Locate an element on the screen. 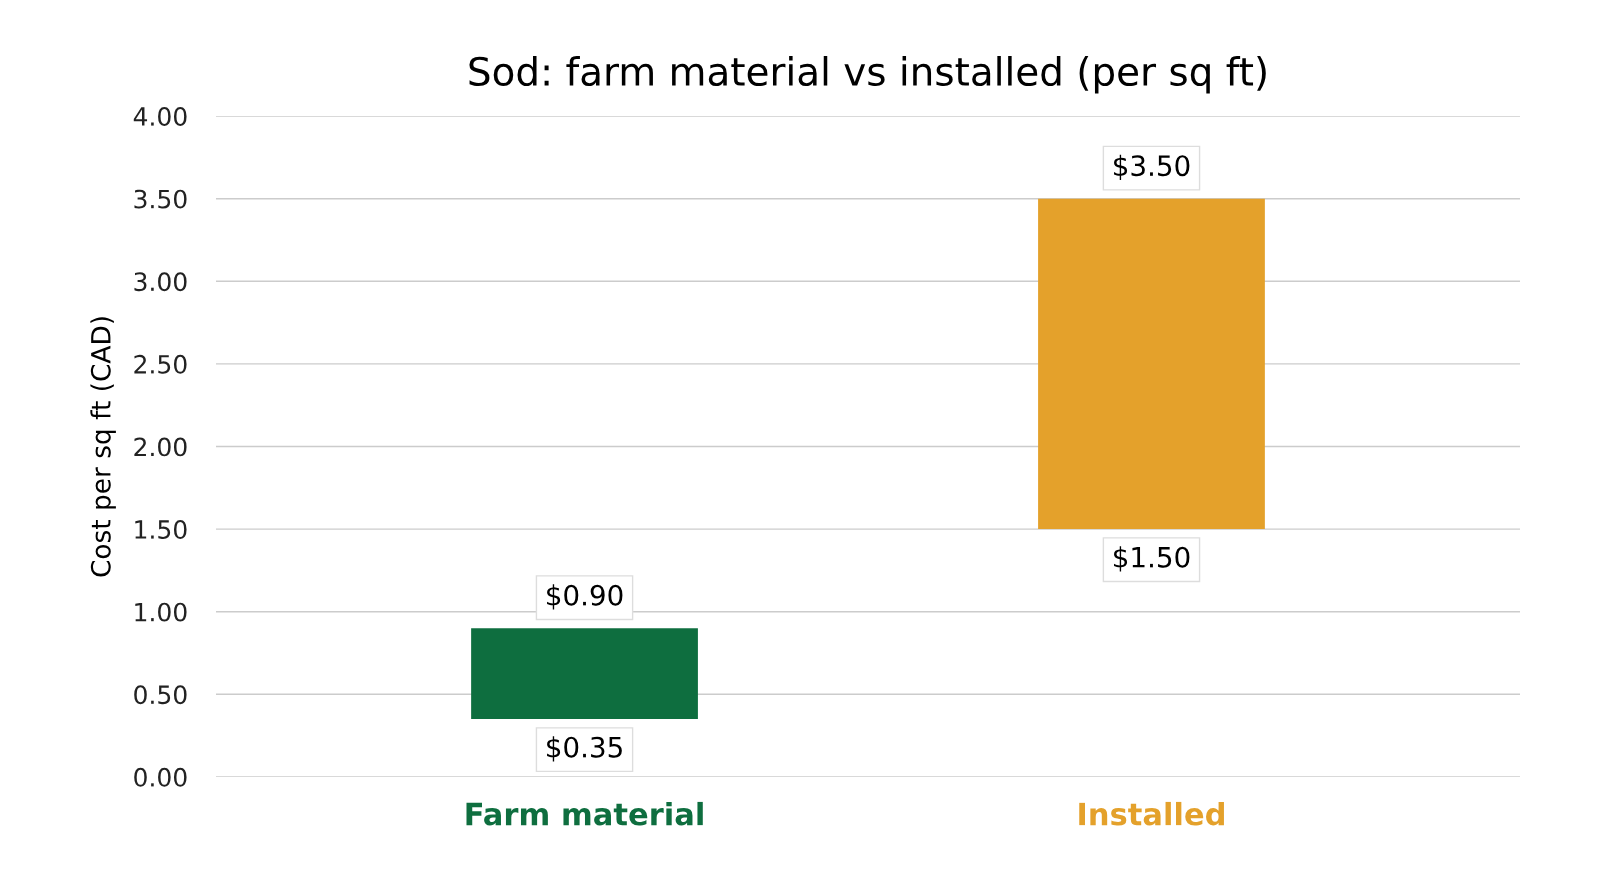 This screenshot has width=1600, height=893. annotation: $3.50 is located at coordinates (1152, 167).